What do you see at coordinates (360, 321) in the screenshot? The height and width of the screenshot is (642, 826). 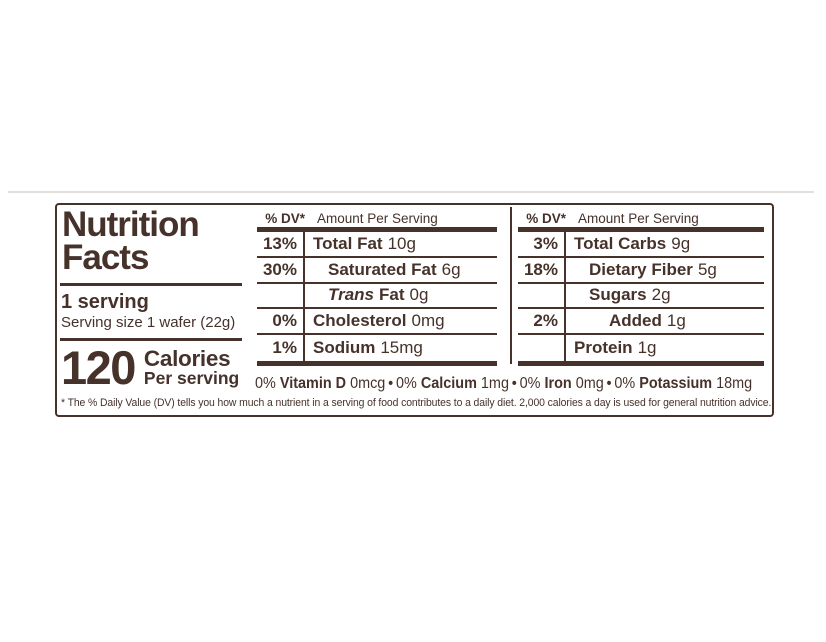 I see `nutrient-name: Cholesterol` at bounding box center [360, 321].